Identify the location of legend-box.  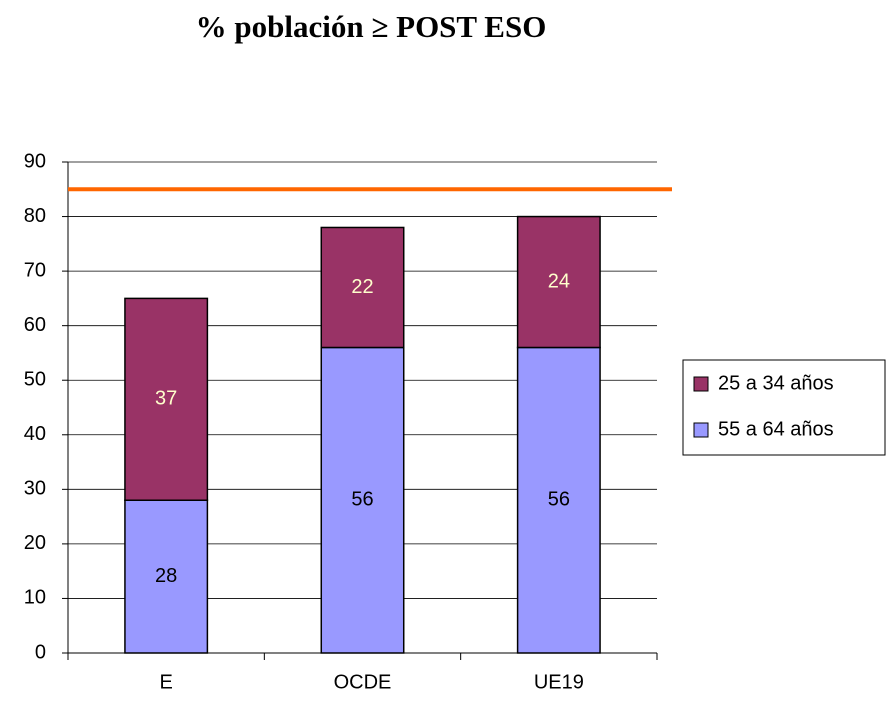
(784, 407).